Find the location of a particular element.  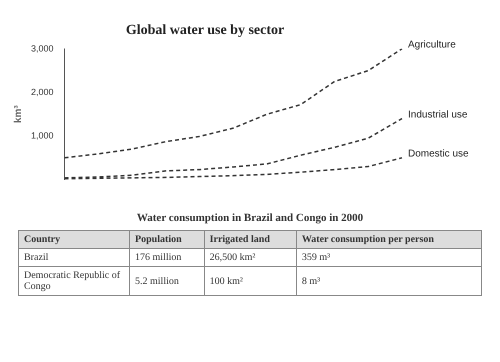

text: Brazil is located at coordinates (74, 257).